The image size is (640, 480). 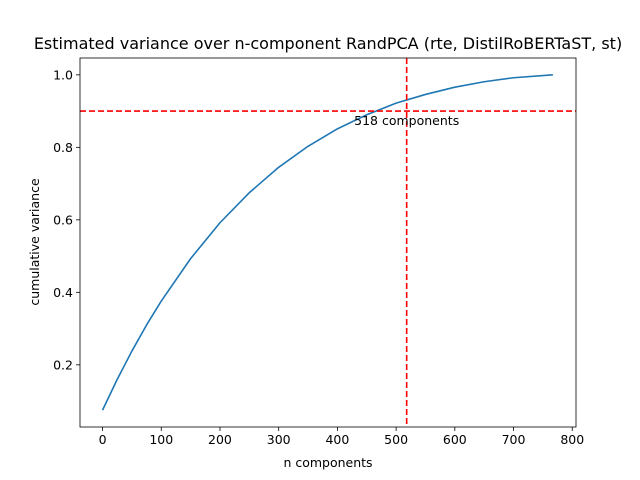 What do you see at coordinates (63, 74) in the screenshot?
I see `y-tick-label: 1.0` at bounding box center [63, 74].